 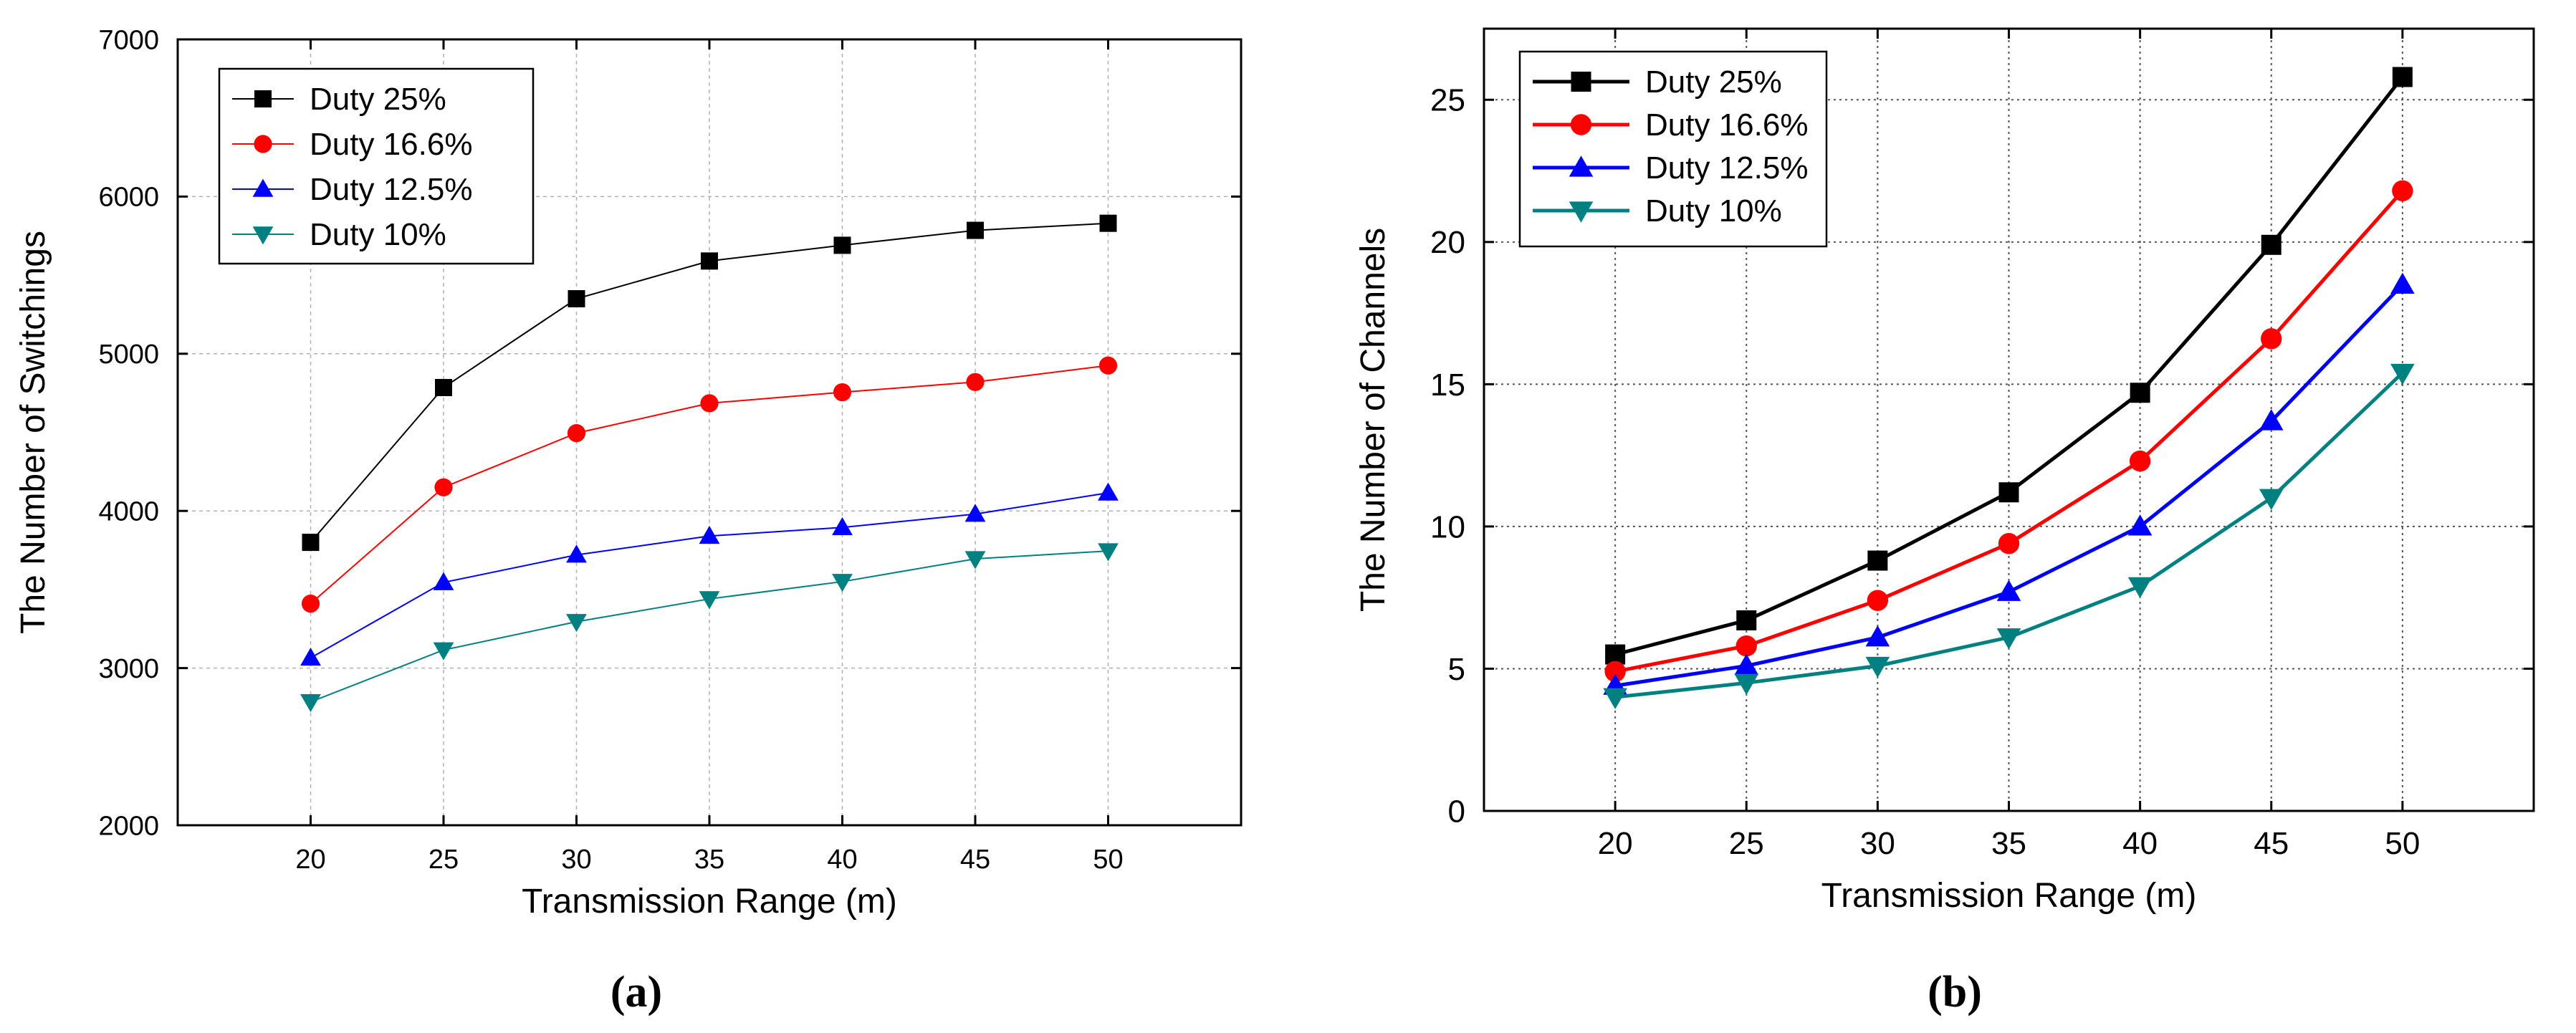 I want to click on y-tick-label: 5000, so click(x=128, y=355).